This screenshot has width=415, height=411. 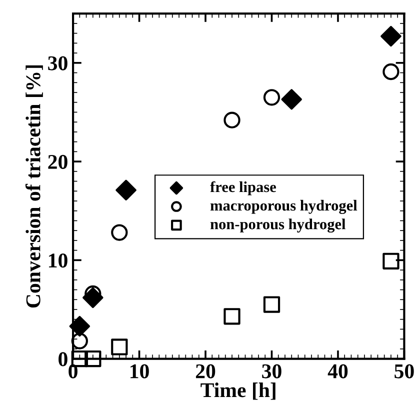 What do you see at coordinates (238, 391) in the screenshot?
I see `x-axis-title: Time [h]` at bounding box center [238, 391].